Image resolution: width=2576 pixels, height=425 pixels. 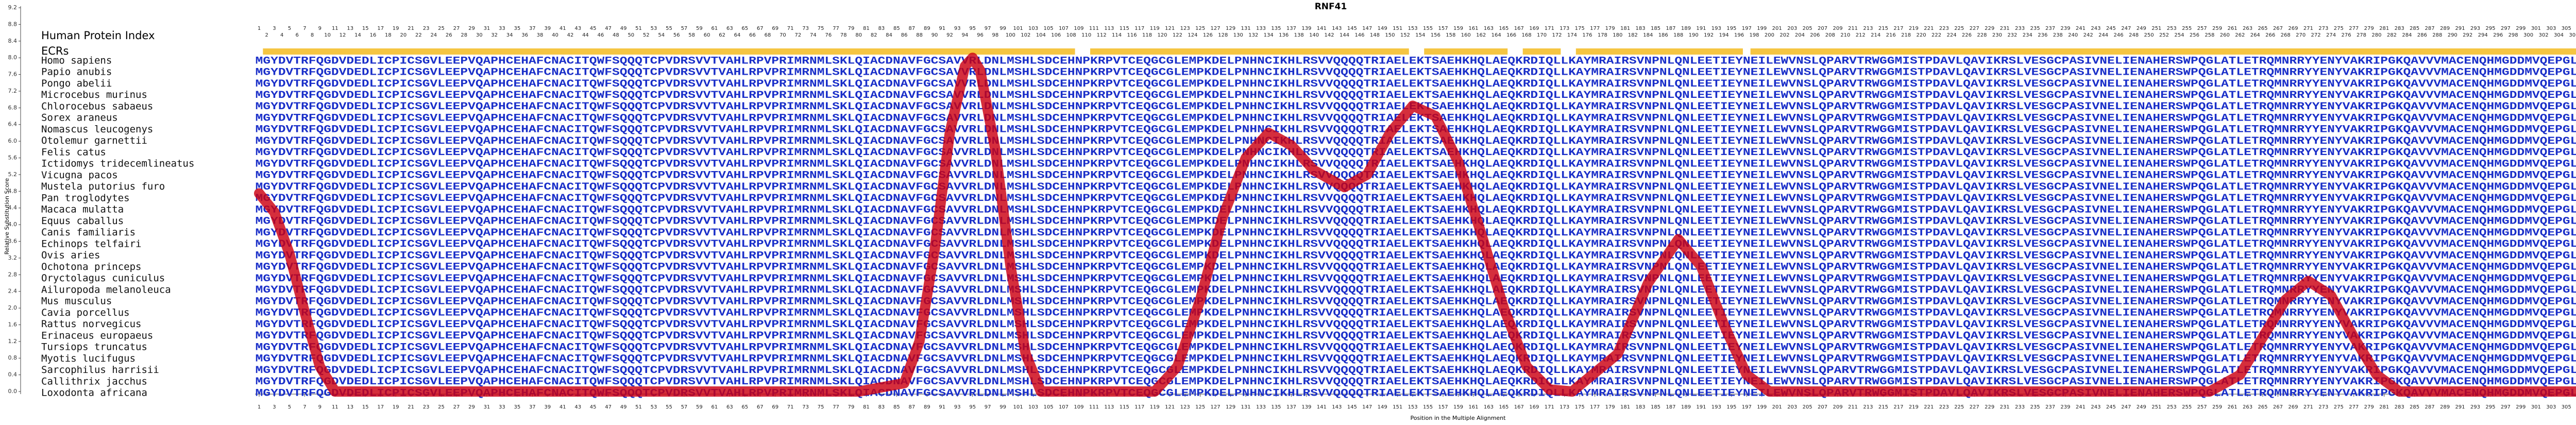 What do you see at coordinates (904, 35) in the screenshot?
I see `index-number: 86` at bounding box center [904, 35].